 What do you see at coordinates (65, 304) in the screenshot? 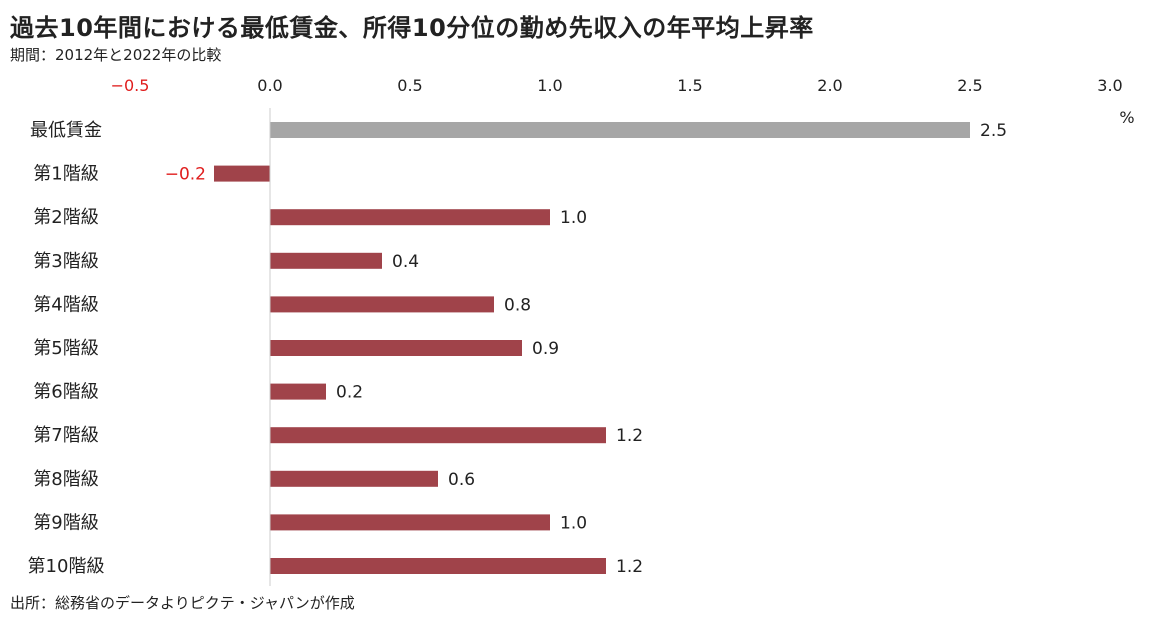
I see `category-label: 第4階級` at bounding box center [65, 304].